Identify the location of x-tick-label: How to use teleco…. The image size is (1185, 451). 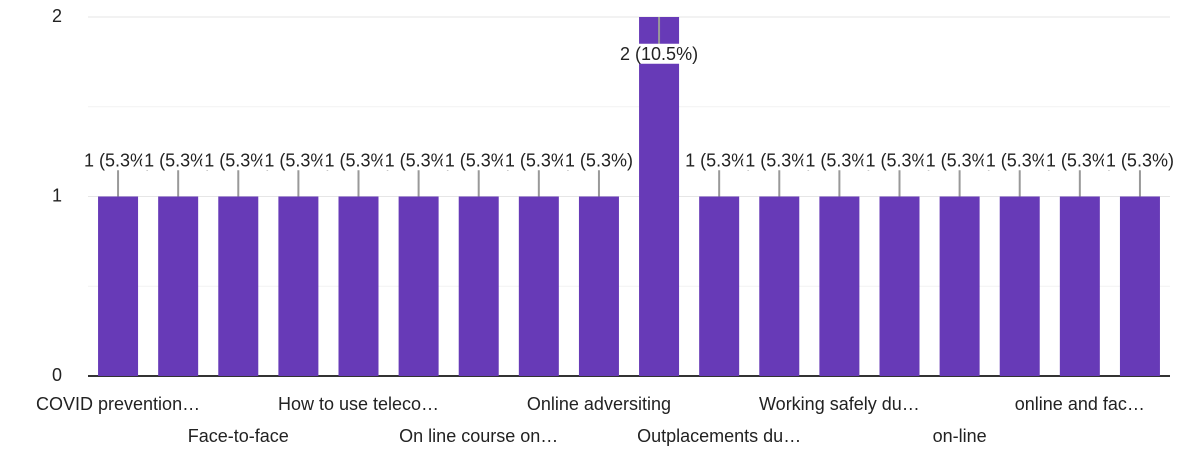
(358, 404).